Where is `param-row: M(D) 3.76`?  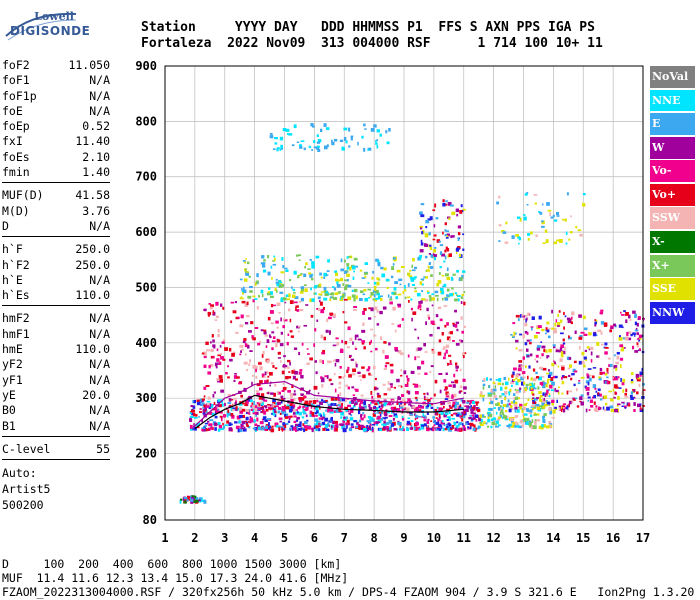 param-row: M(D) 3.76 is located at coordinates (56, 211).